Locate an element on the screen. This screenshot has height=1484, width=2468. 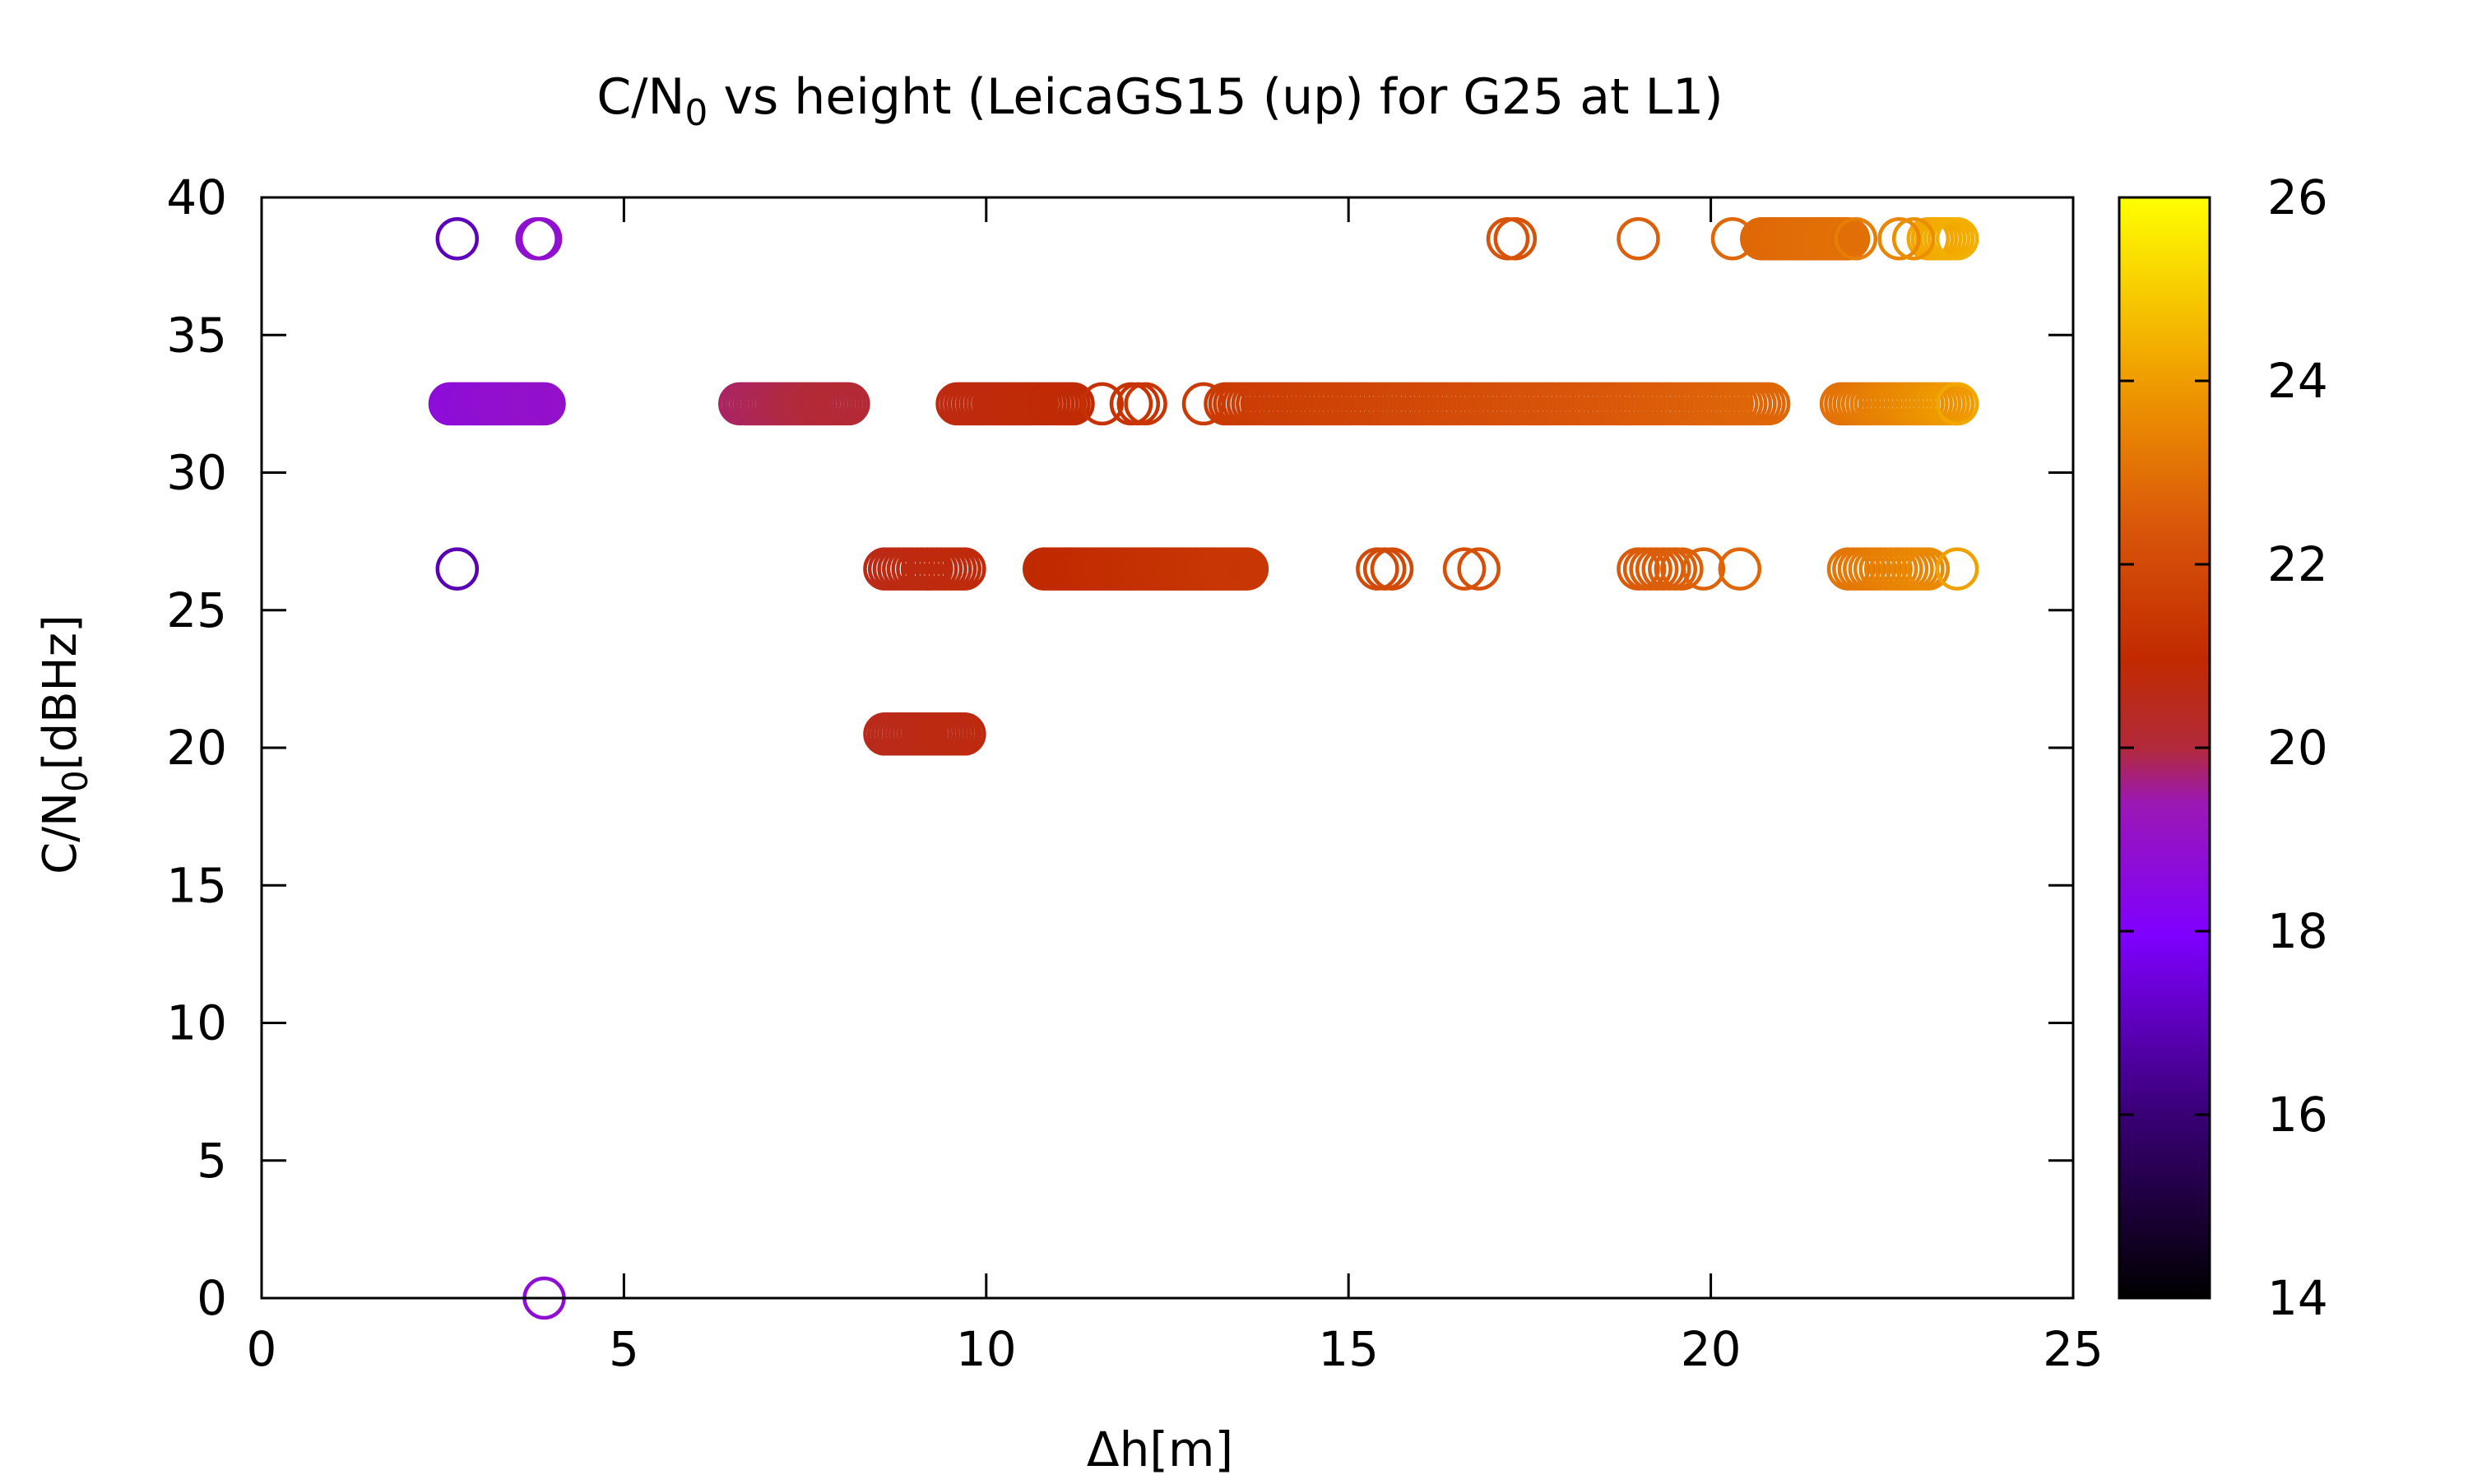
y-tick-label: 25 is located at coordinates (196, 610).